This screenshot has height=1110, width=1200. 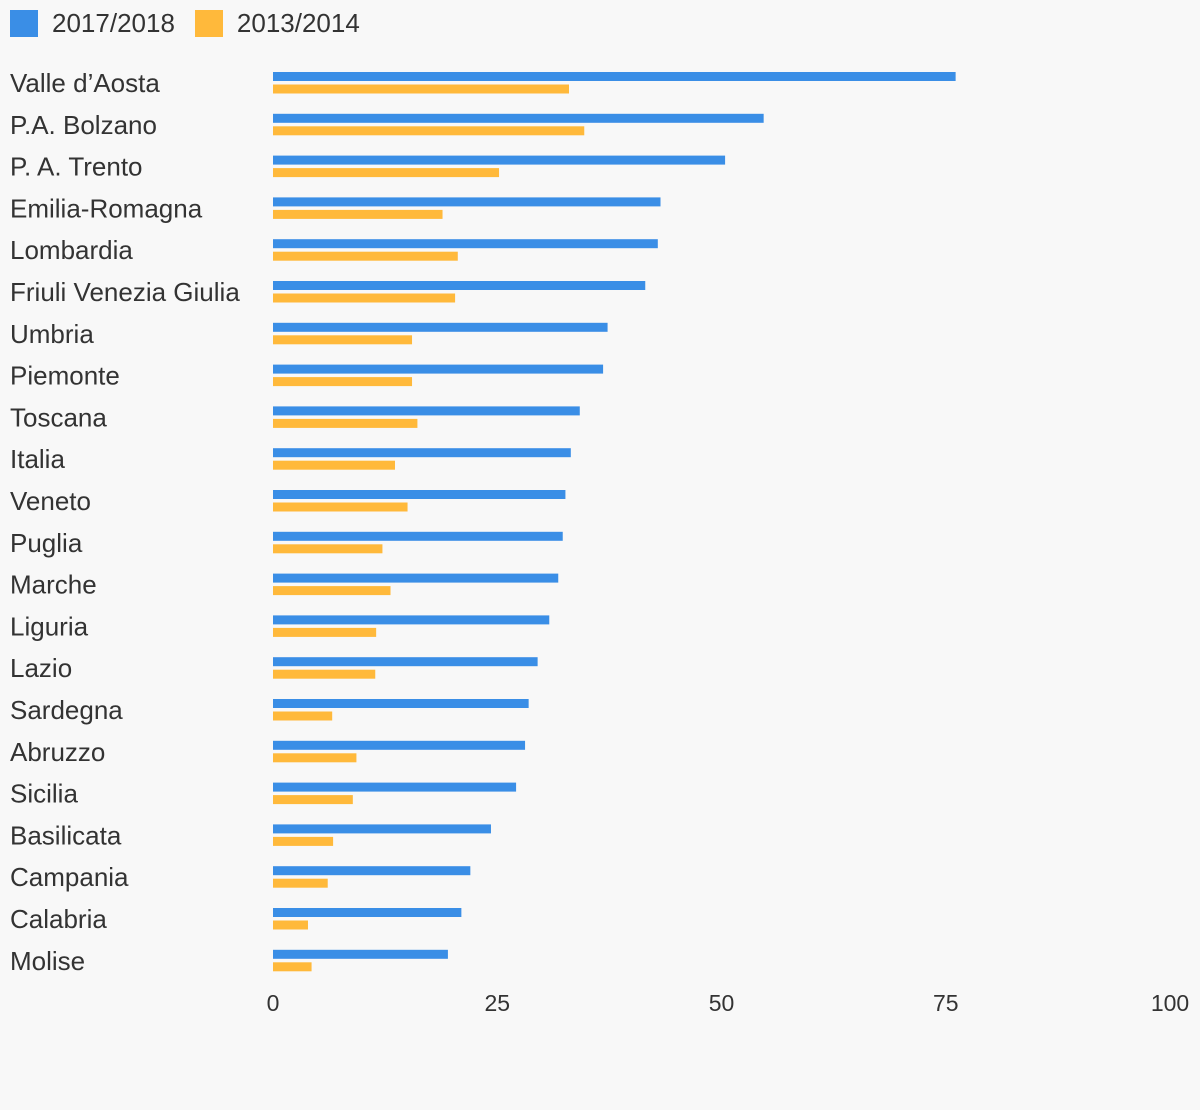 What do you see at coordinates (382, 829) in the screenshot?
I see `bar-2017-2018-basilicata` at bounding box center [382, 829].